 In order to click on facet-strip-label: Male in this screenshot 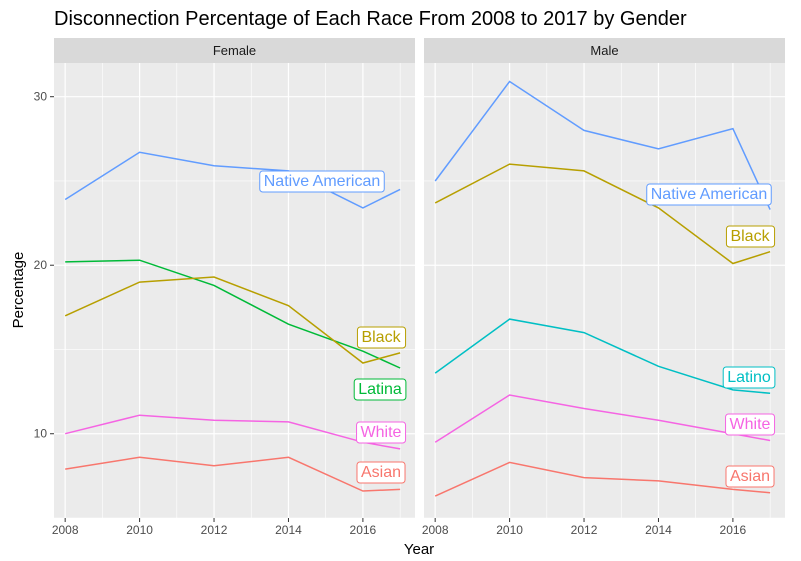, I will do `click(604, 50)`.